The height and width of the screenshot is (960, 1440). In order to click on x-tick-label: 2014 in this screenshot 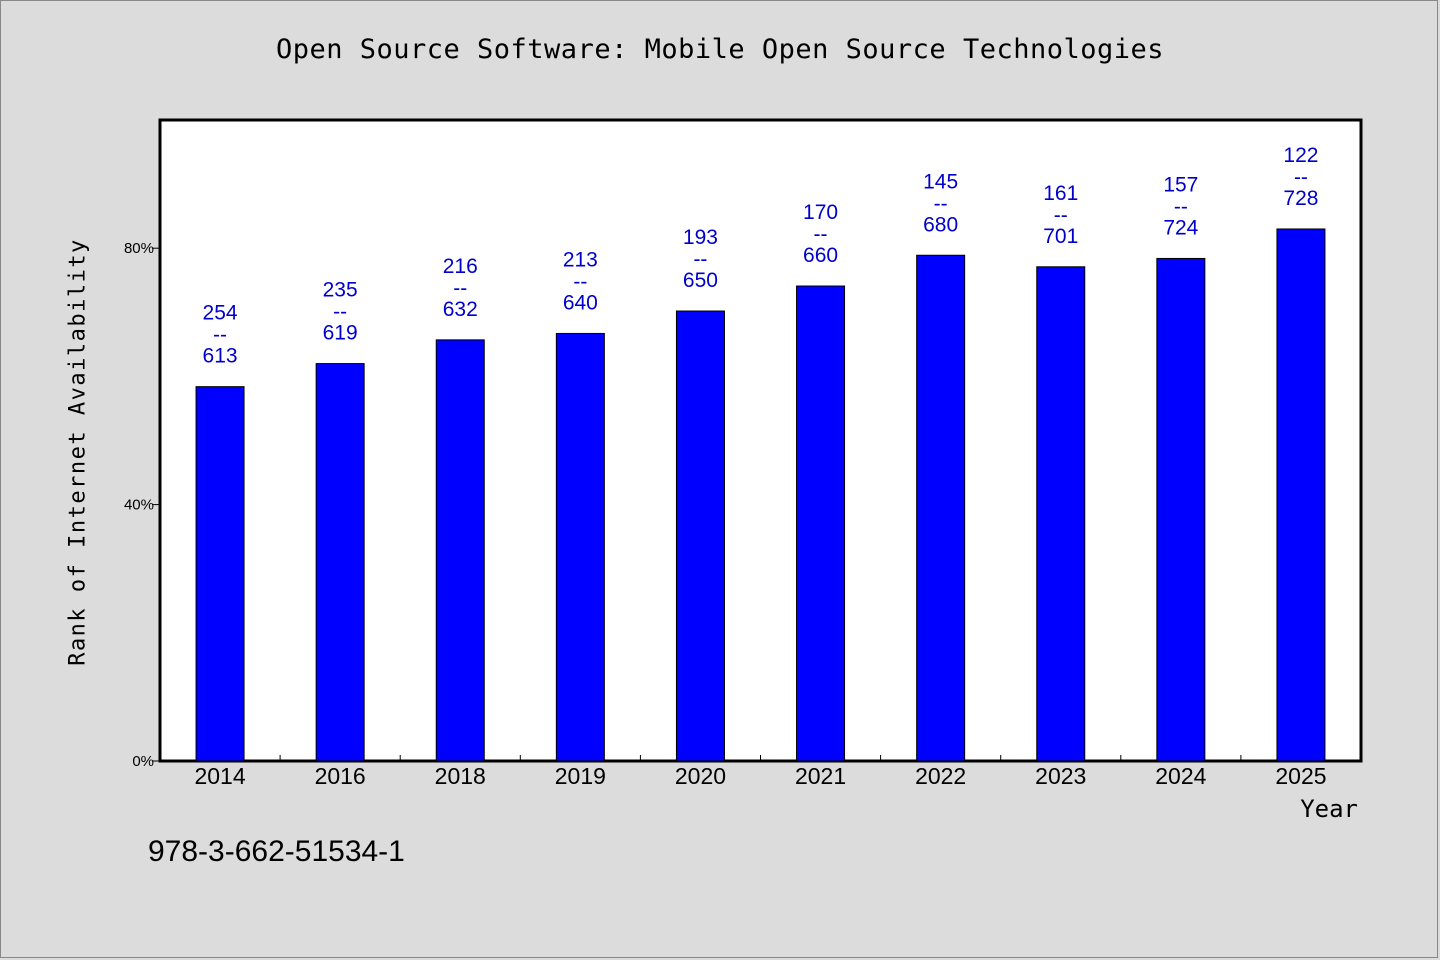, I will do `click(219, 776)`.